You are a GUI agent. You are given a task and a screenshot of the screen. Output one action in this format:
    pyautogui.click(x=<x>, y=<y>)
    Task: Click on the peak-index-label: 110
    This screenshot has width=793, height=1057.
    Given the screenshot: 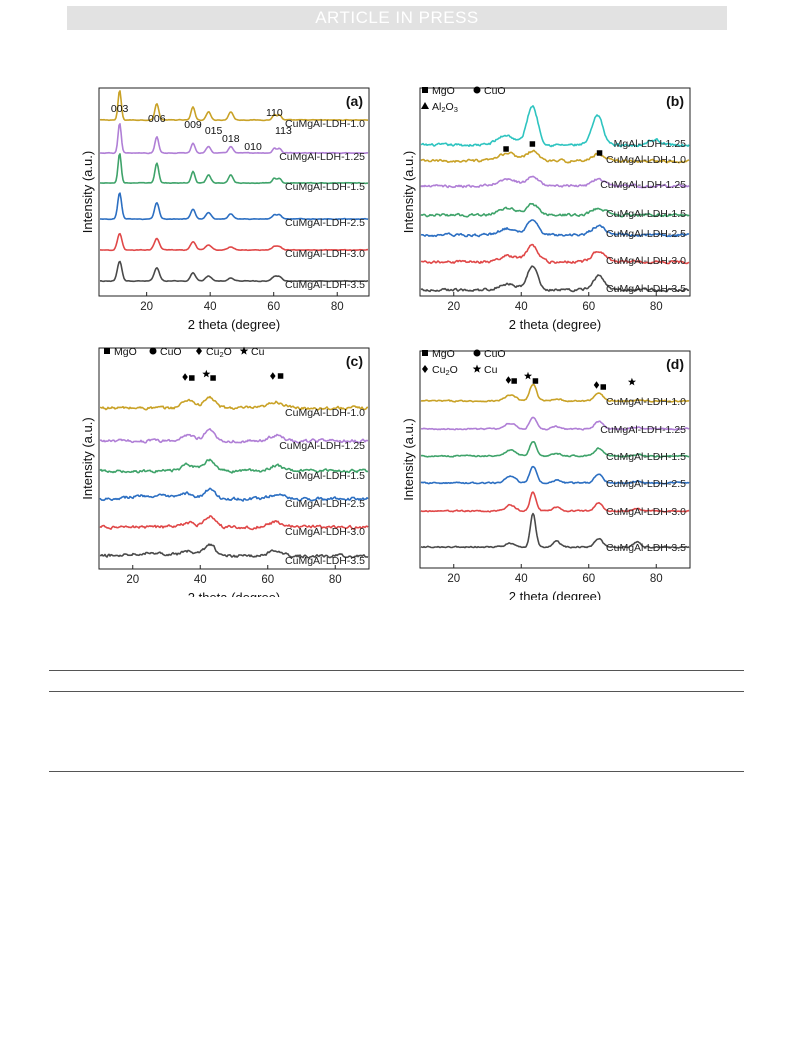 What is the action you would take?
    pyautogui.click(x=274, y=113)
    